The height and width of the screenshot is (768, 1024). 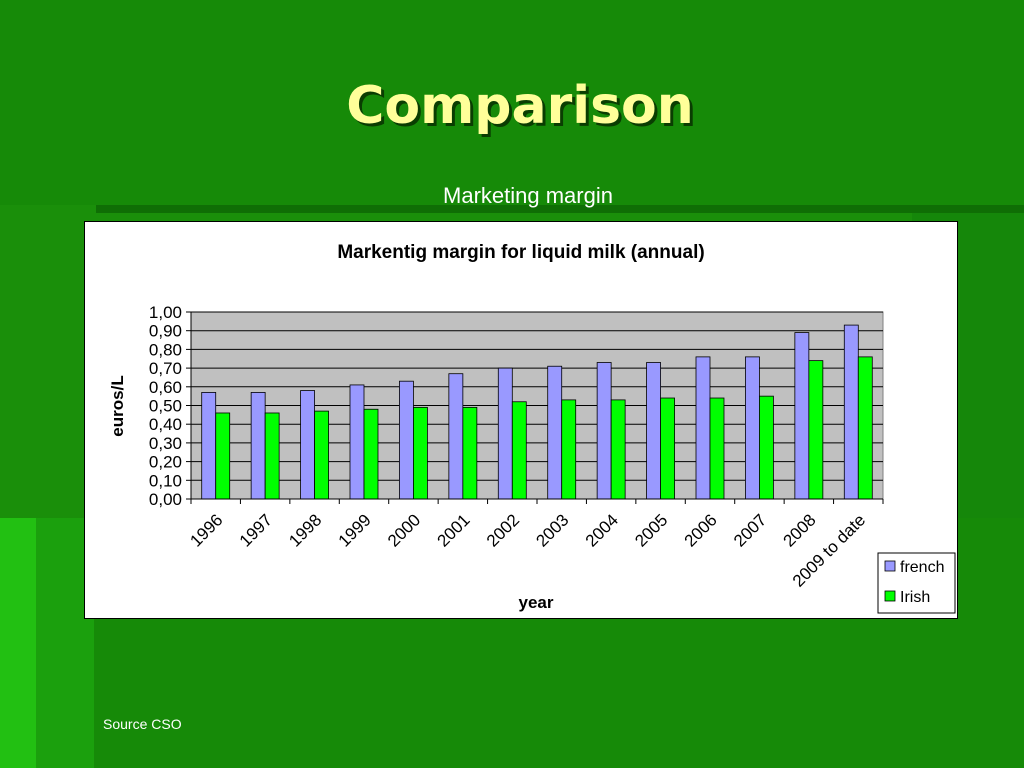 I want to click on y-tick-label: 0,10, so click(x=165, y=480).